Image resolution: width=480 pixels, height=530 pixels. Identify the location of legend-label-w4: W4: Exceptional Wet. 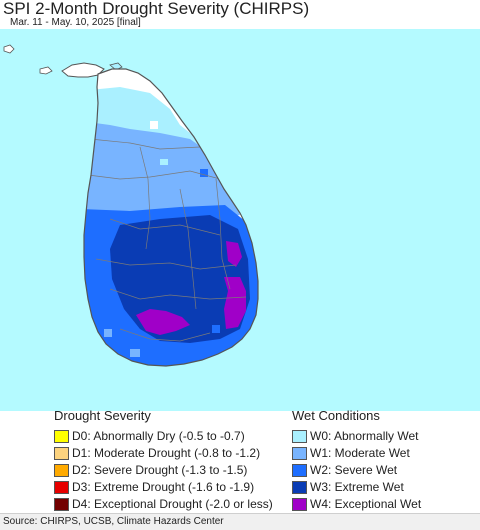
(366, 504).